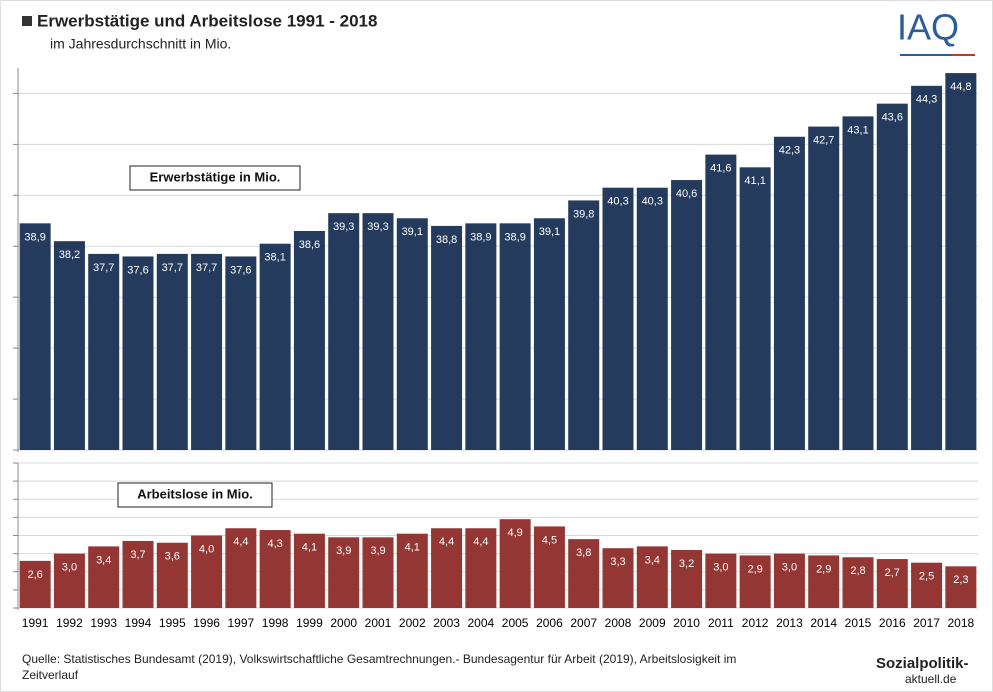  I want to click on x-tick-label: 2003, so click(446, 623).